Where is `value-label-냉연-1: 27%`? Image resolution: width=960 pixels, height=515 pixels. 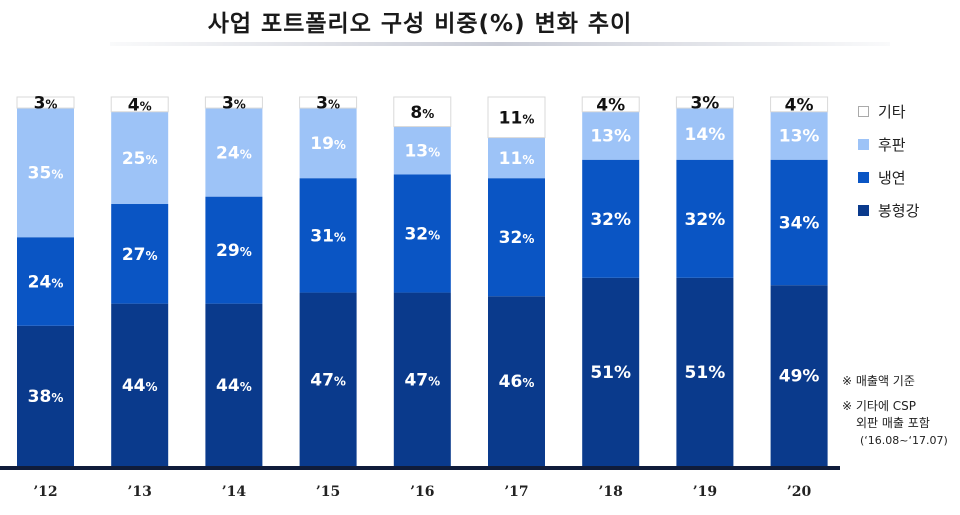 value-label-냉연-1: 27% is located at coordinates (140, 255).